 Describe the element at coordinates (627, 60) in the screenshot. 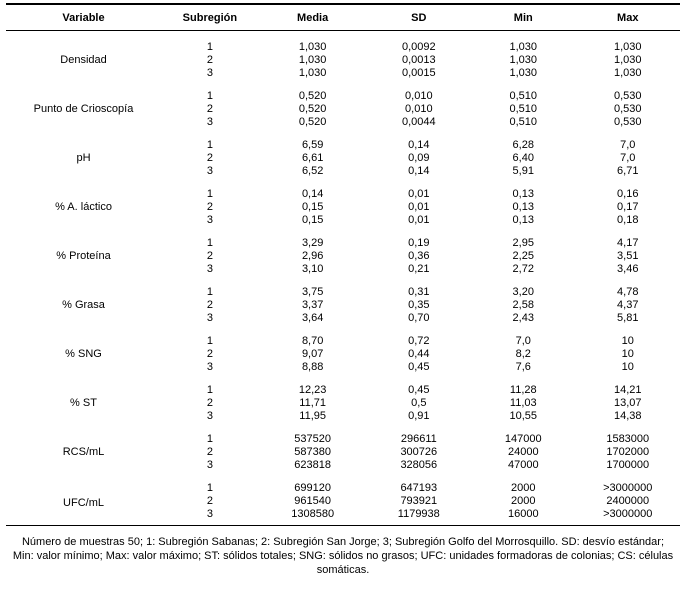

I see `cell-max: 1,030` at that location.